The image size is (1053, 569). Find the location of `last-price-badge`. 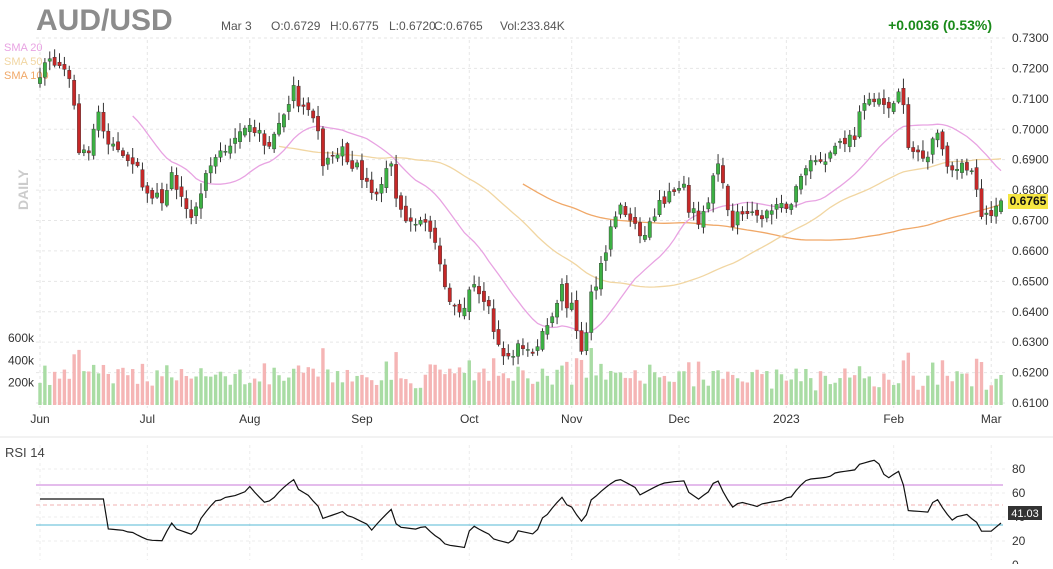

last-price-badge is located at coordinates (1028, 201).